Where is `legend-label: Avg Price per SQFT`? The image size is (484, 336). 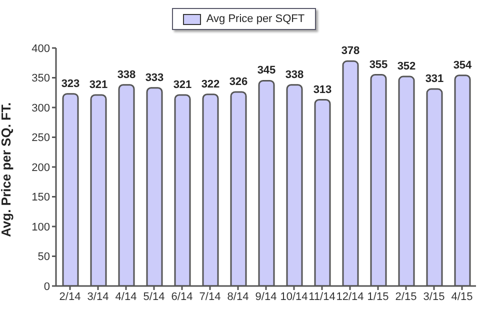 legend-label: Avg Price per SQFT is located at coordinates (255, 19).